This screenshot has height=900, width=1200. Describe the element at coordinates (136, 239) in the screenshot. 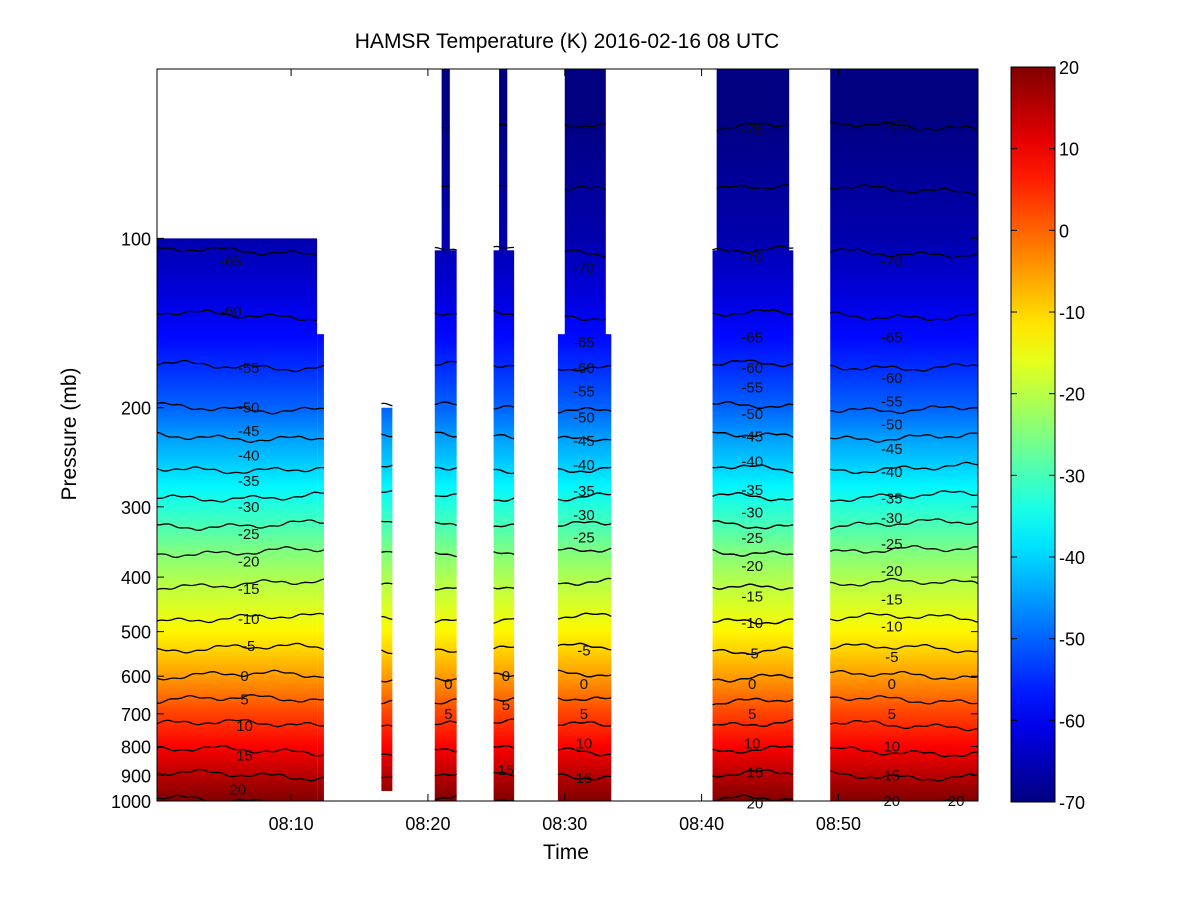

I see `y-tick-label: 100` at that location.